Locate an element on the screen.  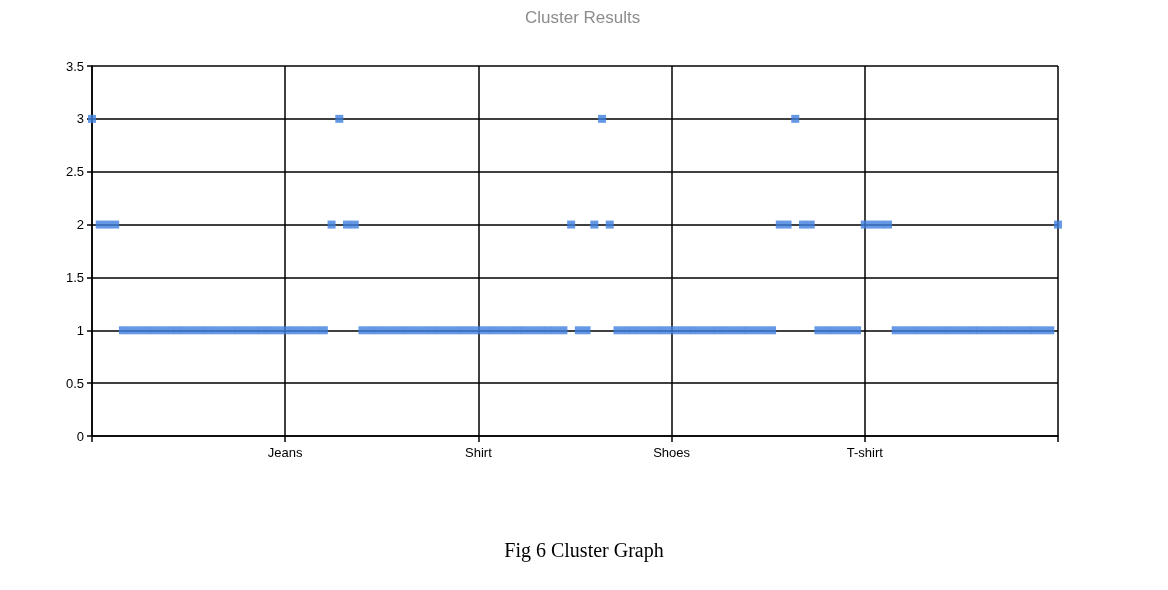
y-tick-label: 2 is located at coordinates (80, 225).